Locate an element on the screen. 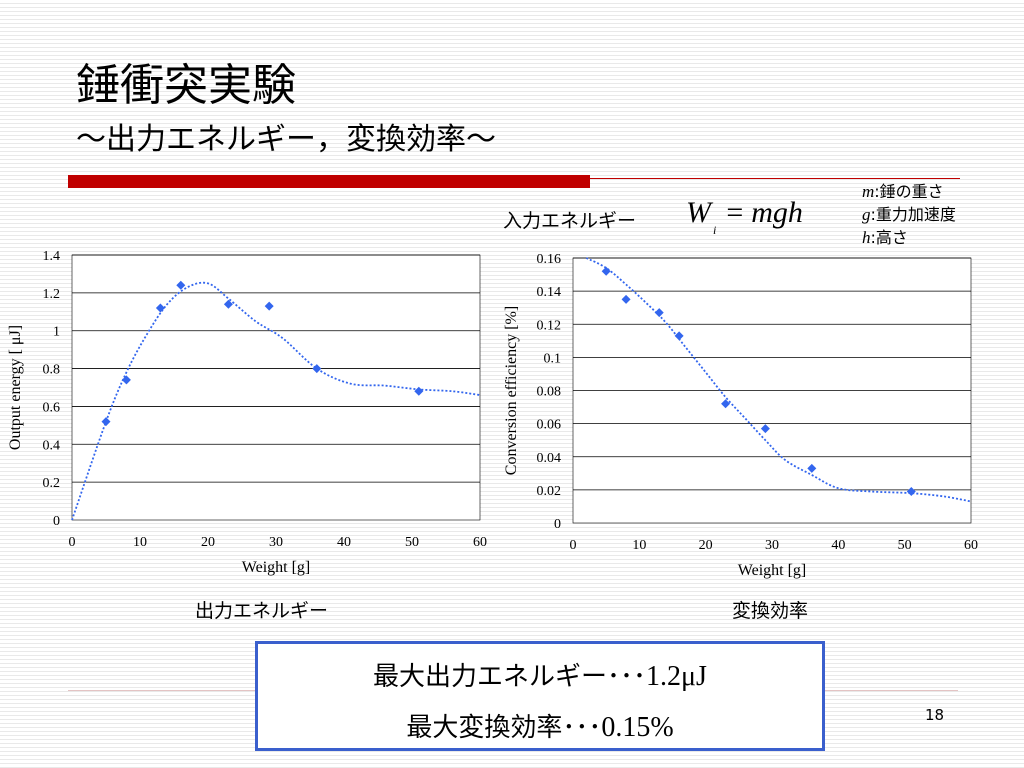 This screenshot has height=768, width=1024. variable-h: h:高さ is located at coordinates (909, 237).